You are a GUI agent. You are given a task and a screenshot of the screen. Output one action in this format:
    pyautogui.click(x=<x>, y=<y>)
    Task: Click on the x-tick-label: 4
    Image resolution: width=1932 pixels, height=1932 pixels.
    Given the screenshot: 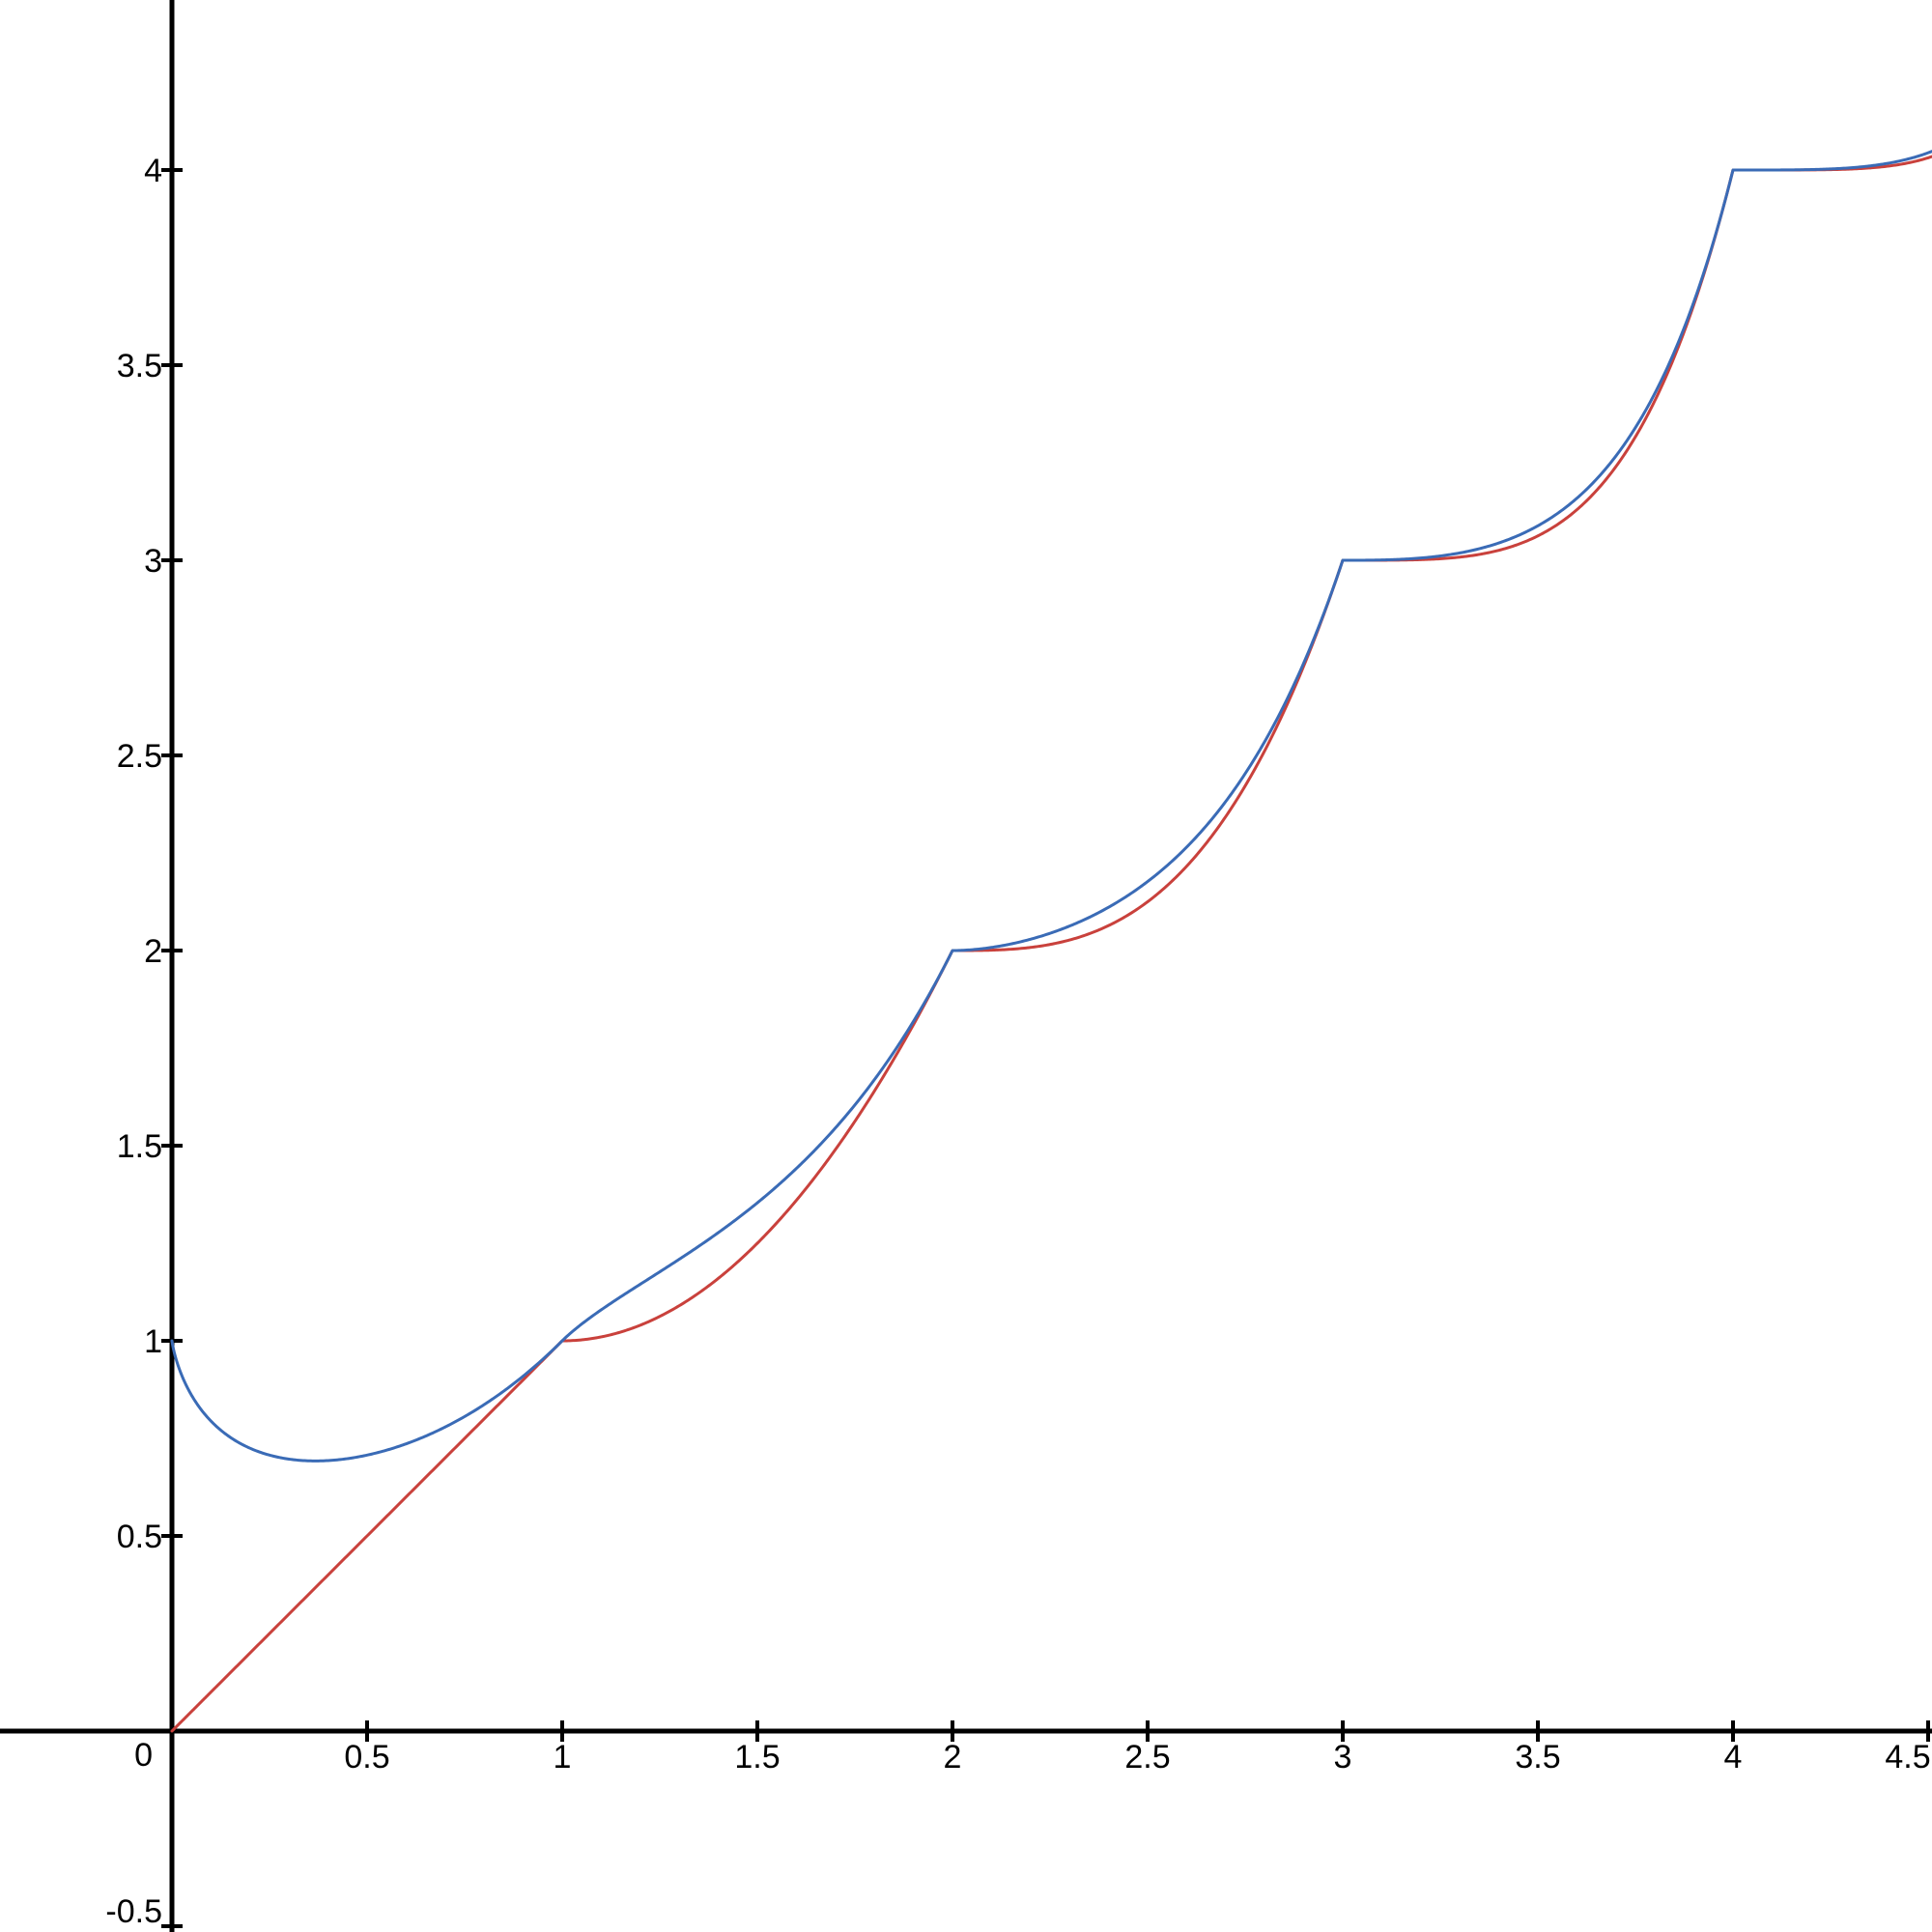 What is the action you would take?
    pyautogui.click(x=1733, y=1757)
    